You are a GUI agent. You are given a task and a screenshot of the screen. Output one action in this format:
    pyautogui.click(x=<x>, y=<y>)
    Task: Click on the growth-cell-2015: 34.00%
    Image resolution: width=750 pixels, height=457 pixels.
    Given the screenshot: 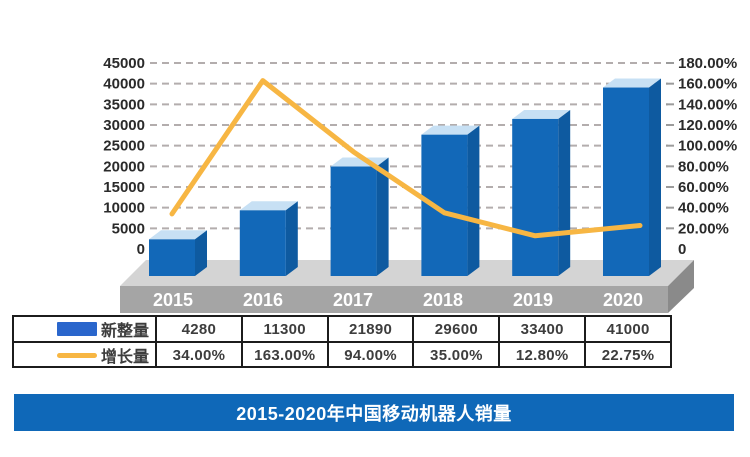 What is the action you would take?
    pyautogui.click(x=198, y=355)
    